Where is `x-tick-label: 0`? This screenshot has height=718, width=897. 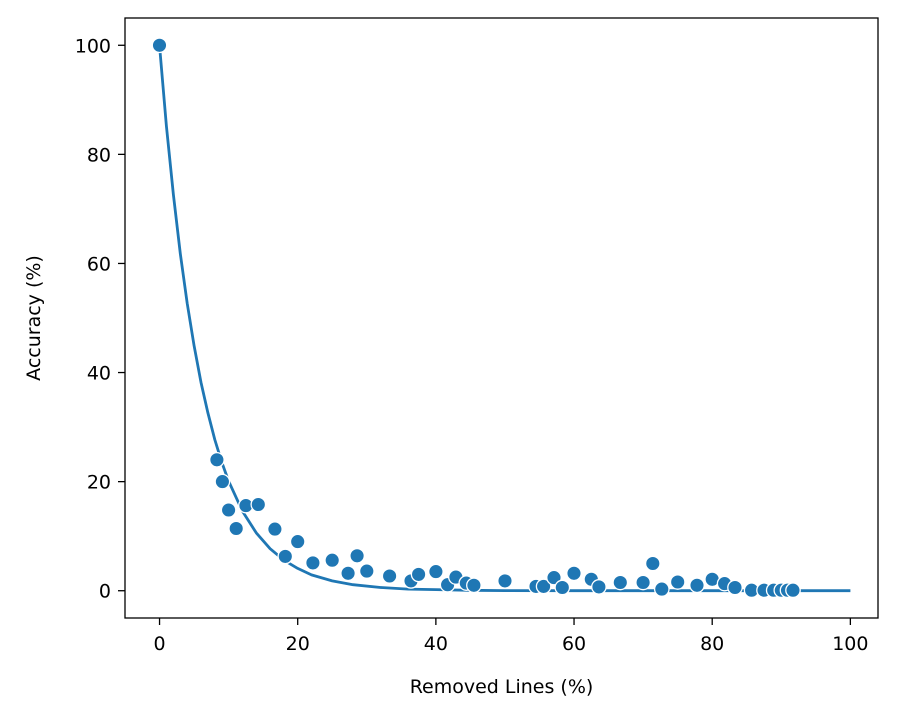 x-tick-label: 0 is located at coordinates (159, 644).